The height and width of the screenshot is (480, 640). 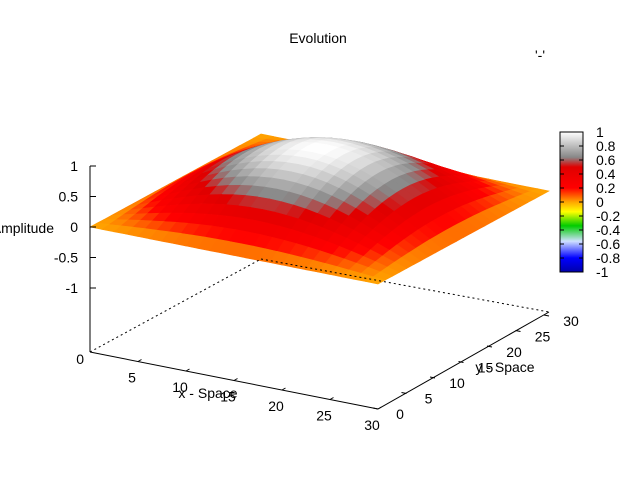 I want to click on colorbar-tick-label: 0.2, so click(x=606, y=188).